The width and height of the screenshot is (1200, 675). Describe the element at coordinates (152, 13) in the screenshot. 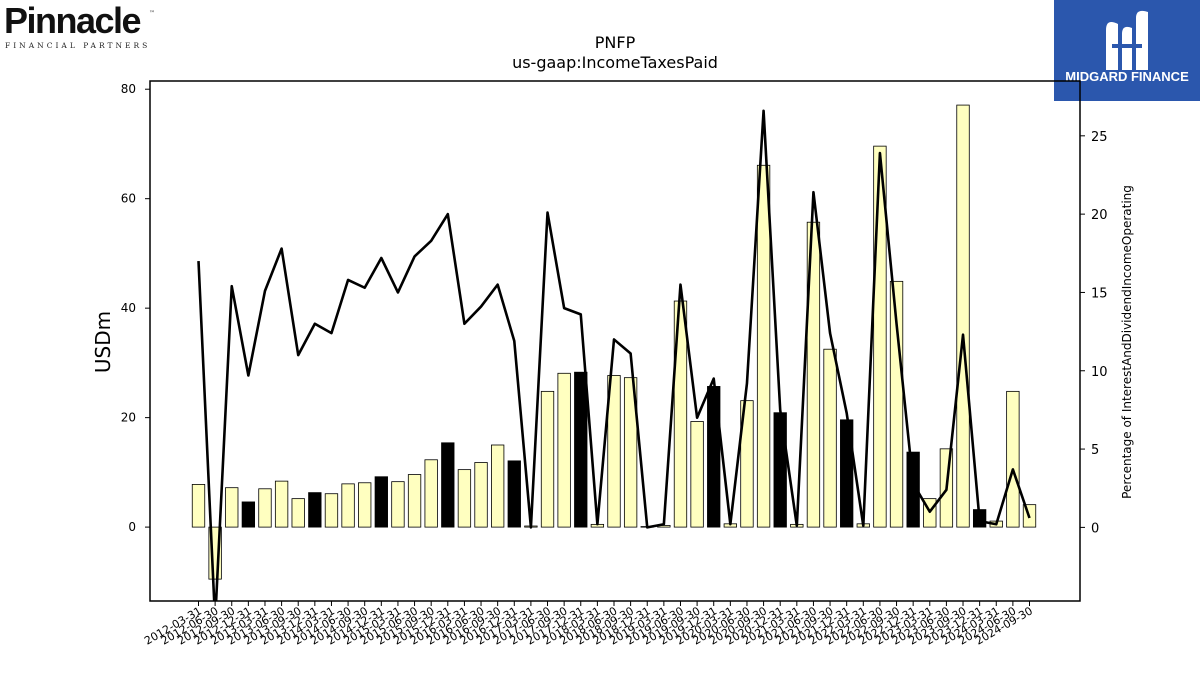

I see `pinnacle-logo-trademark: ™` at that location.